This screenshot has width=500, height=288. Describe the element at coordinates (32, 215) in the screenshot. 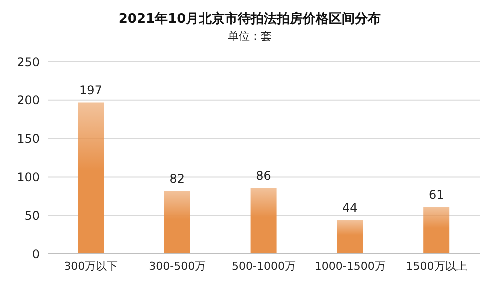

I see `y-tick-label: 50` at that location.